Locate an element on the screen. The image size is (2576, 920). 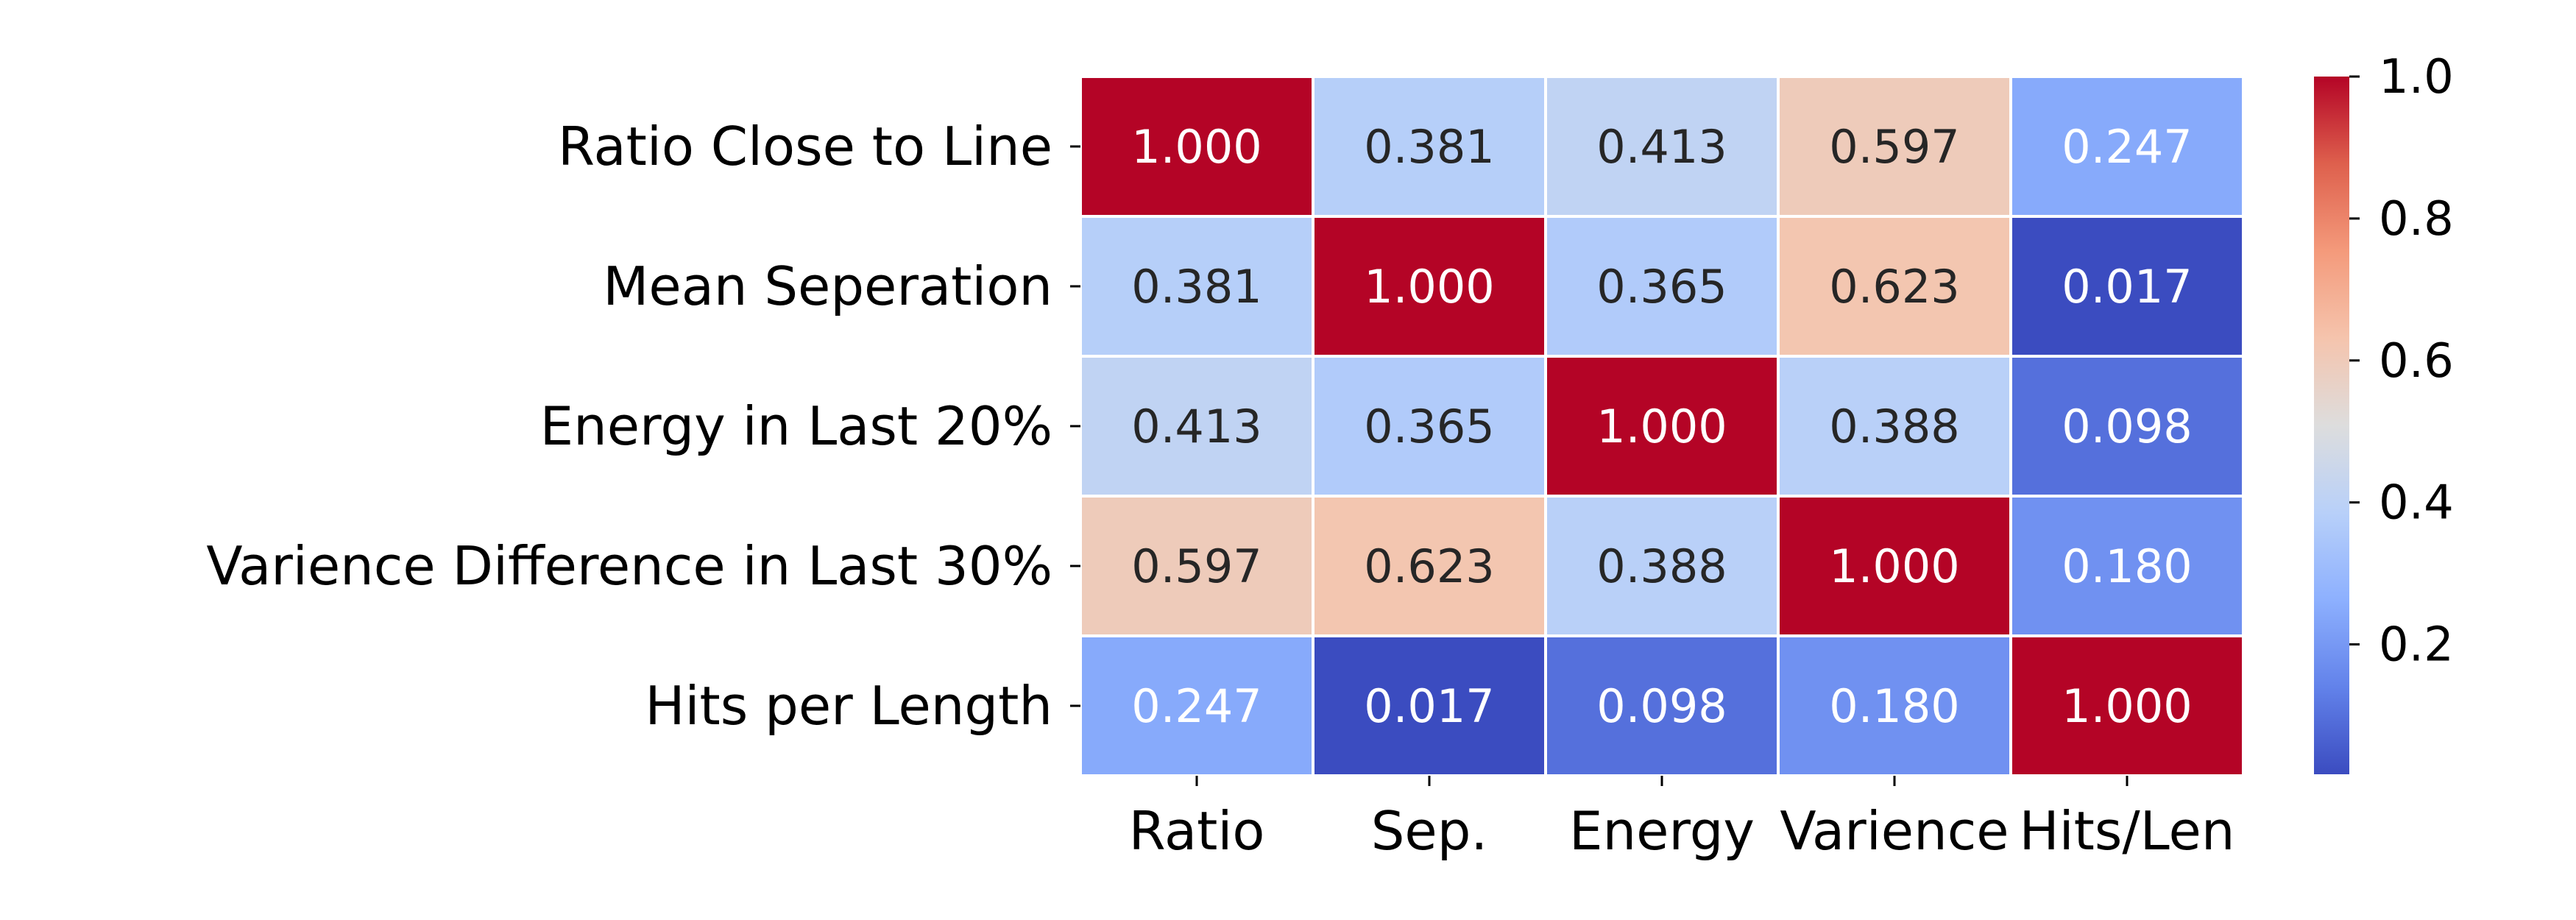
cell-value-label-r2-c0: 0.413 is located at coordinates (1196, 426).